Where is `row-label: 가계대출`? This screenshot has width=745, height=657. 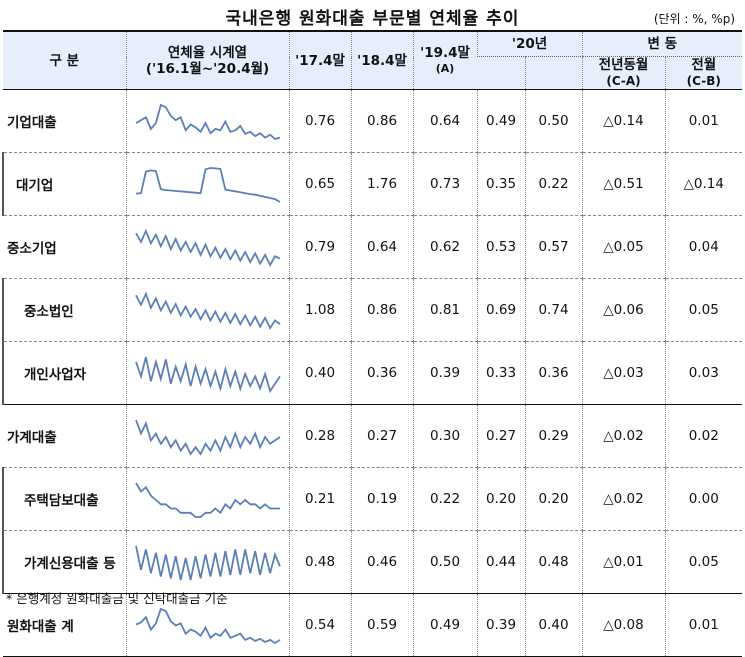
row-label: 가계대출 is located at coordinates (64, 436).